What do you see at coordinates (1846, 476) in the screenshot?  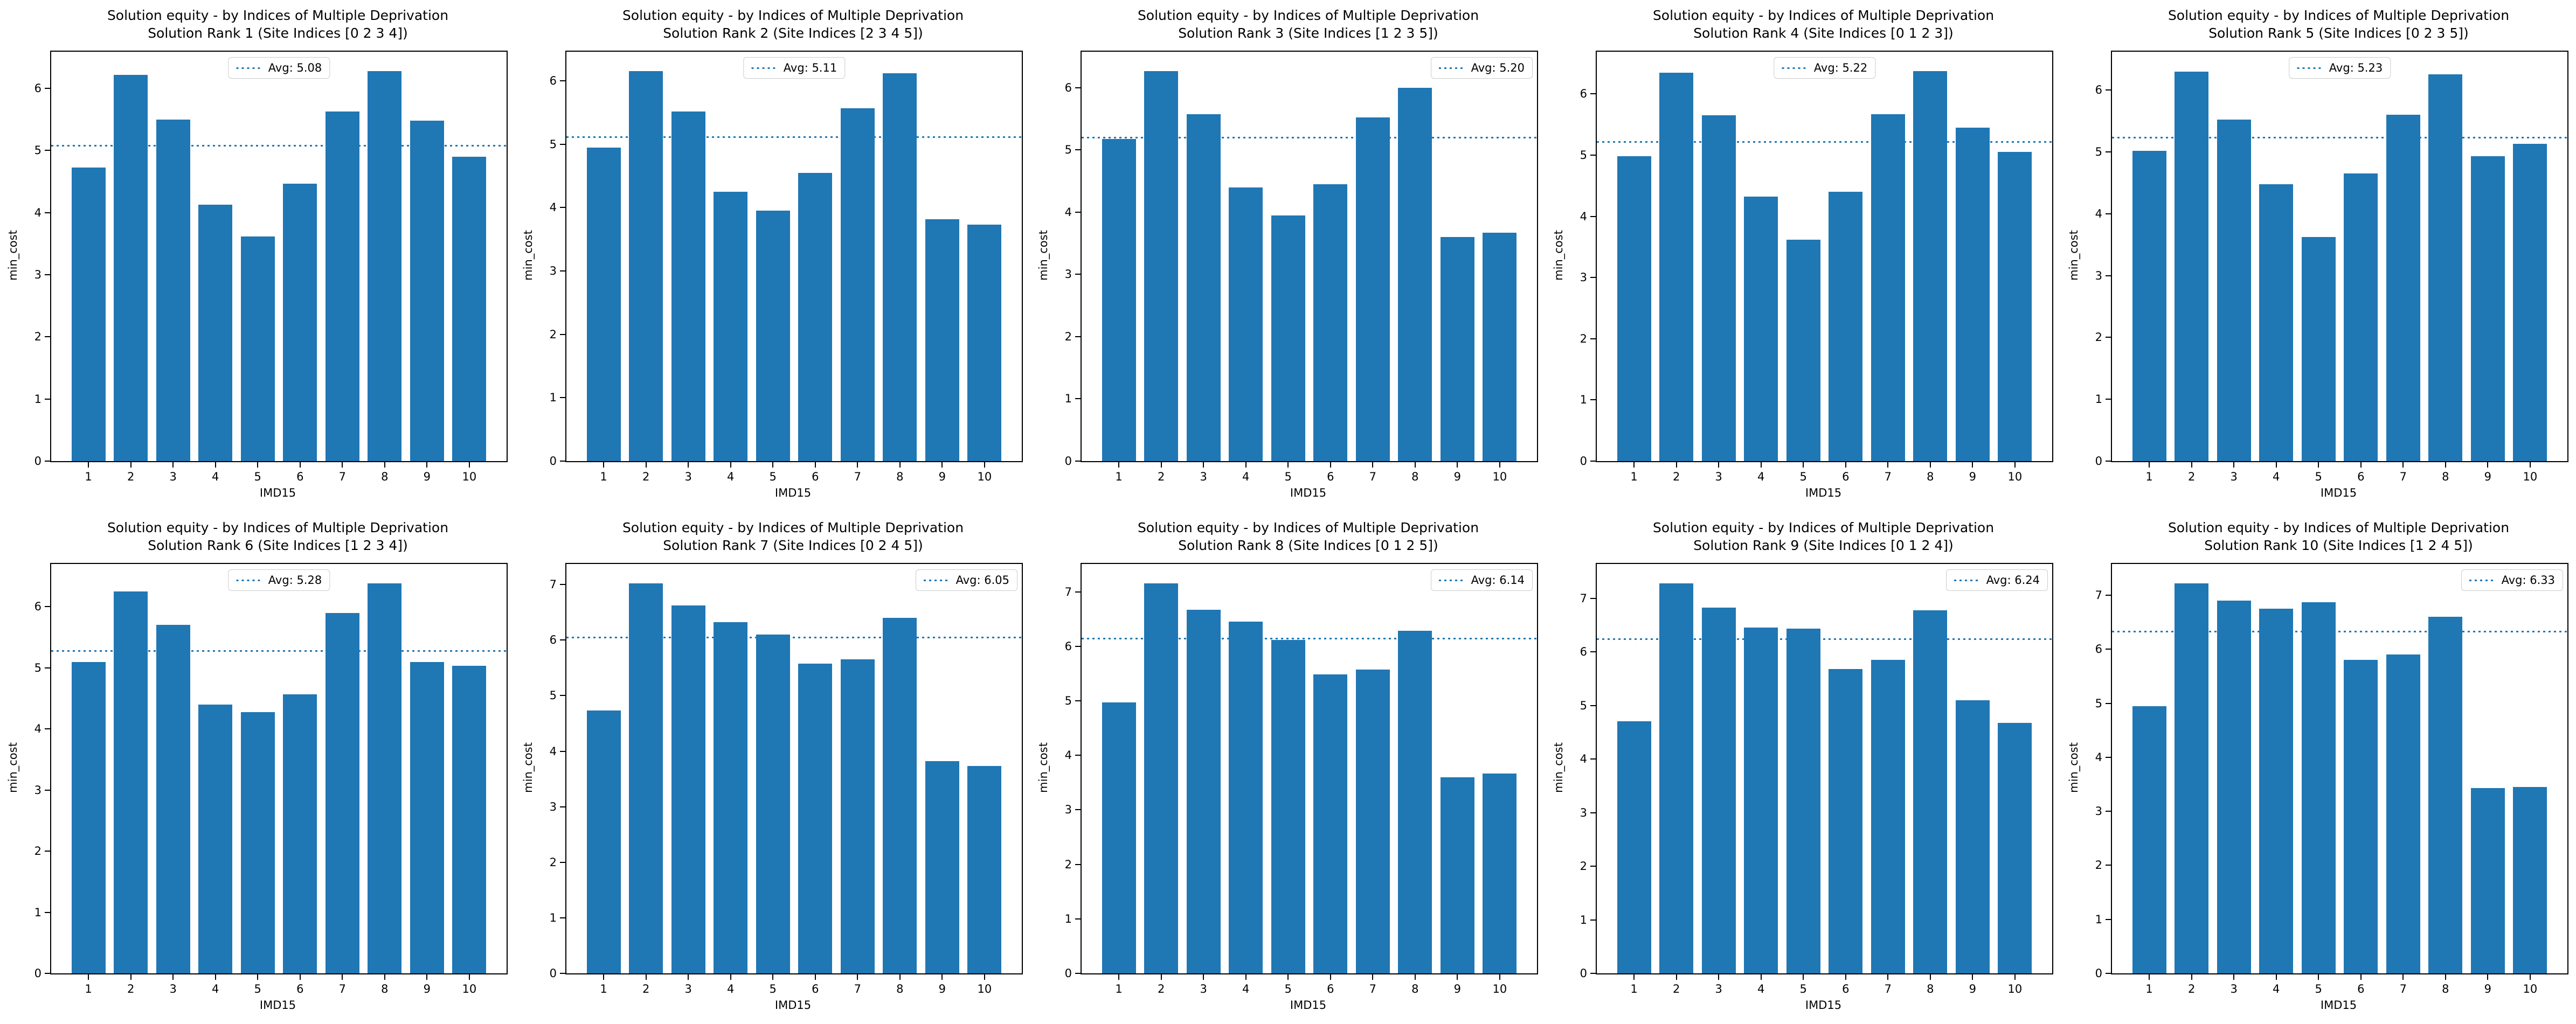 I see `x-tick-label: 6` at bounding box center [1846, 476].